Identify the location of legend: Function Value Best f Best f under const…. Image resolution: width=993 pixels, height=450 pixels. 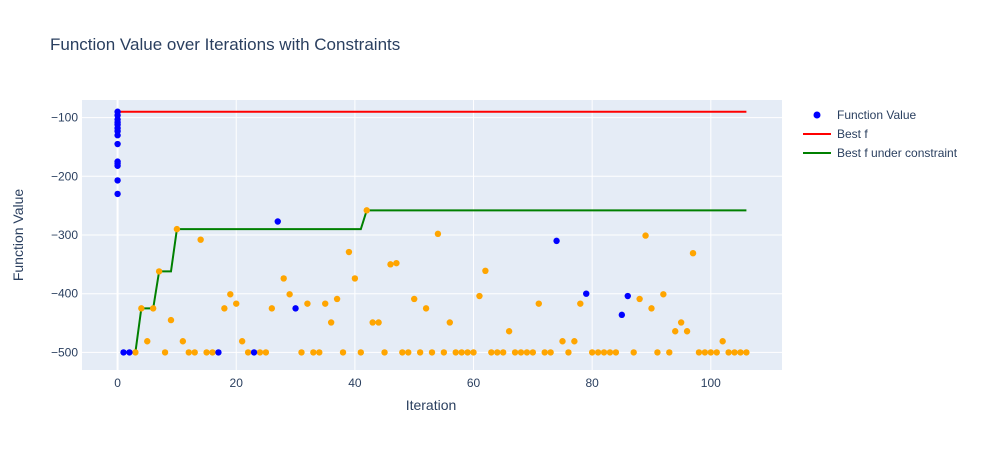
(880, 134).